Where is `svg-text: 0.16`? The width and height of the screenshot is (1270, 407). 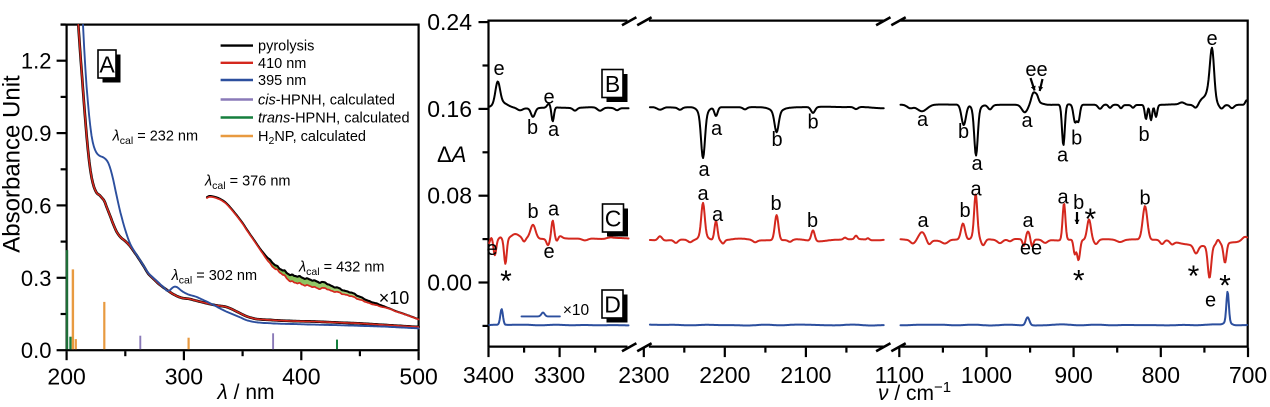
svg-text: 0.16 is located at coordinates (449, 109).